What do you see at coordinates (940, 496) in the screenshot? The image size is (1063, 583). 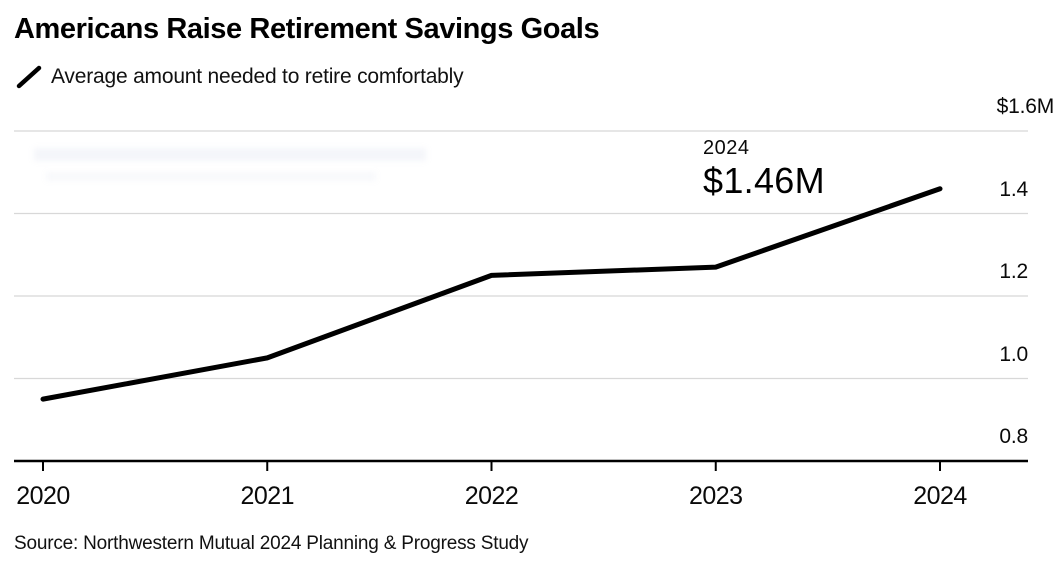 I see `x-axis-label: 2024` at bounding box center [940, 496].